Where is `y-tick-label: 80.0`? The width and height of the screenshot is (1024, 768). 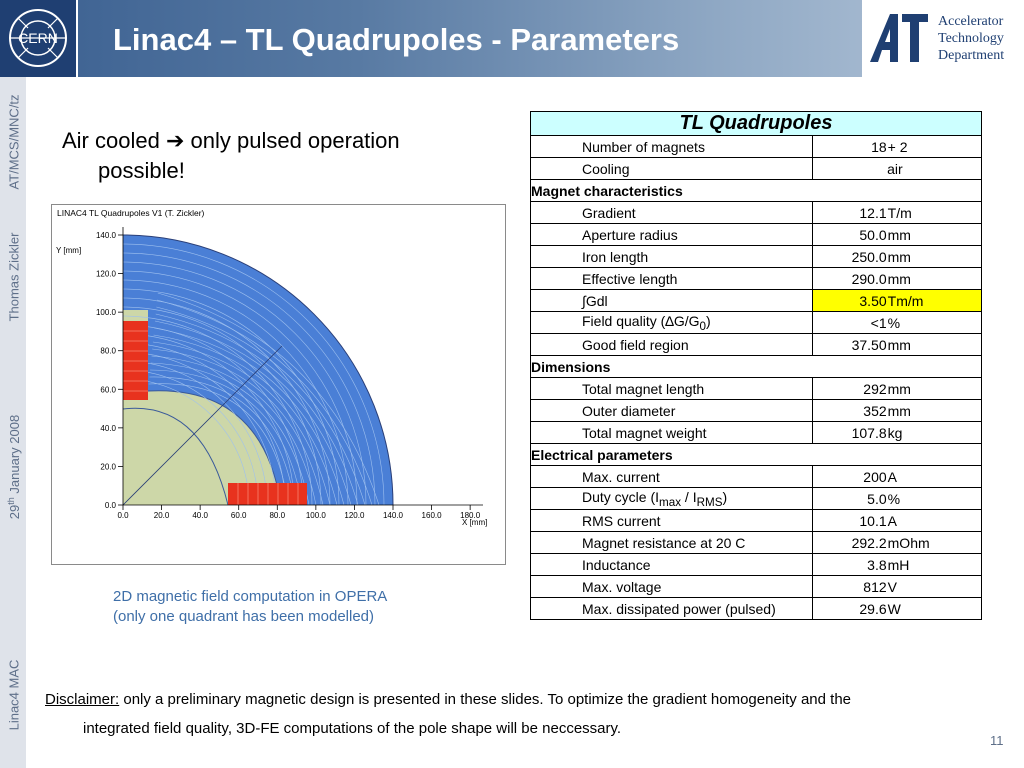
y-tick-label: 80.0 is located at coordinates (108, 351).